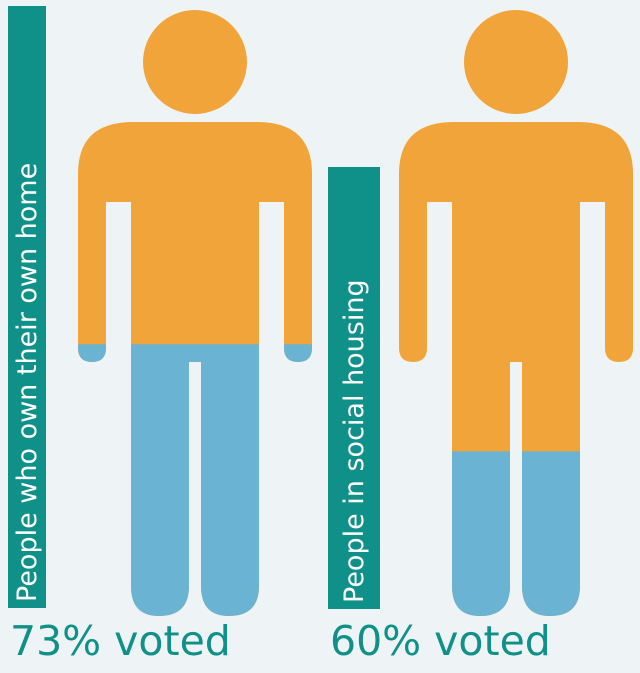  Describe the element at coordinates (354, 441) in the screenshot. I see `category-label: People in social housing` at that location.